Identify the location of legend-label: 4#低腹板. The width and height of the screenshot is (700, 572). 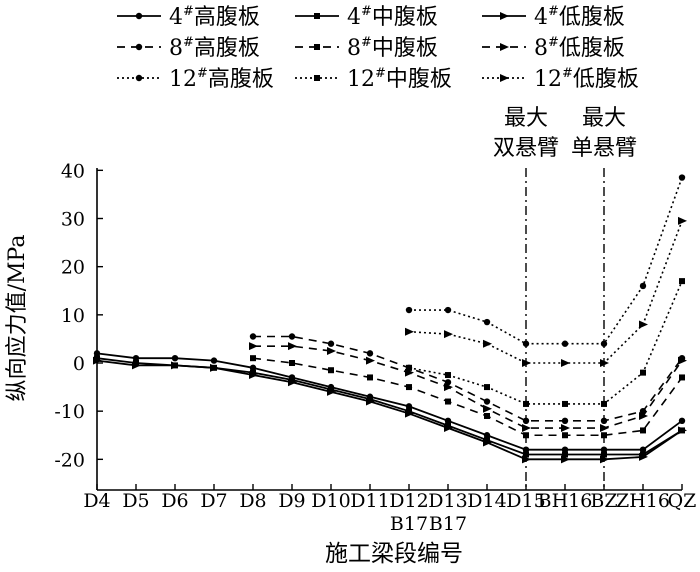
(579, 17).